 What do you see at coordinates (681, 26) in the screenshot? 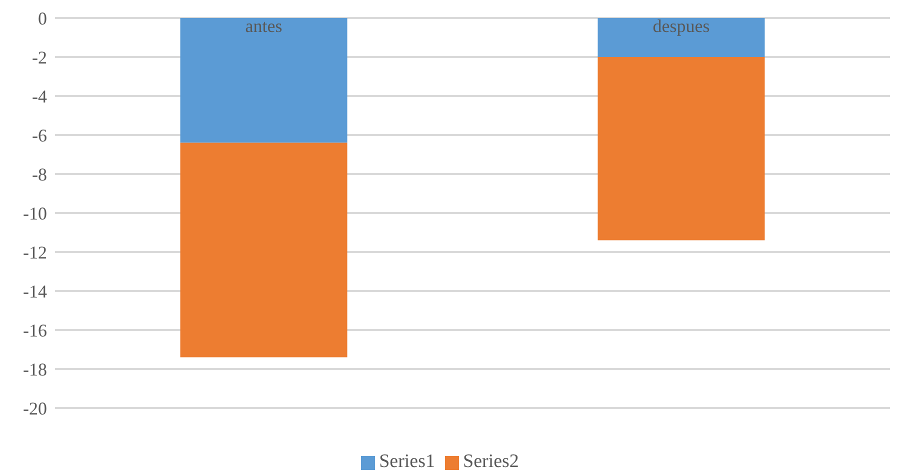
I see `x-tick-label: despues` at bounding box center [681, 26].